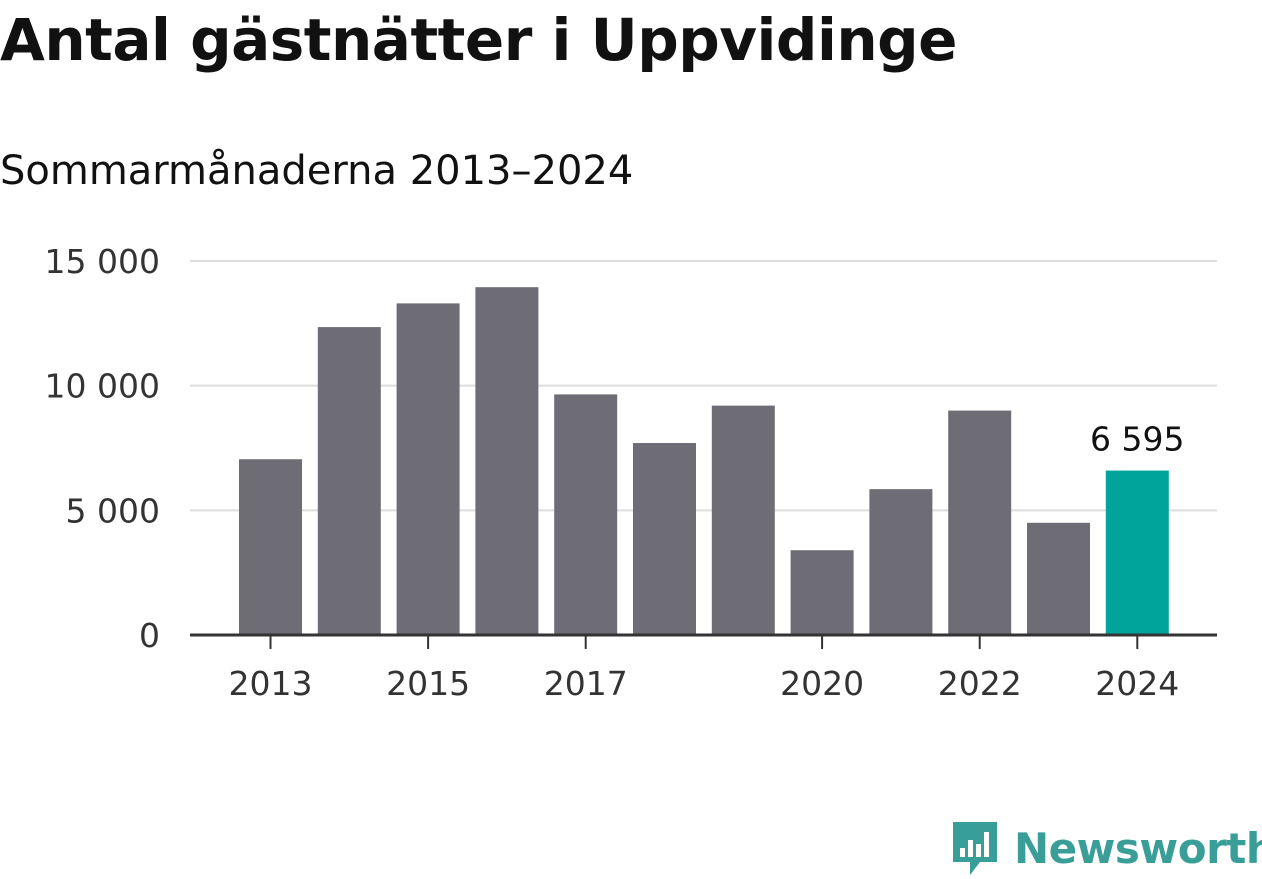 This screenshot has height=879, width=1262. What do you see at coordinates (102, 448) in the screenshot?
I see `y-axis-ticks: 0 5 000 10 000 15 000` at bounding box center [102, 448].